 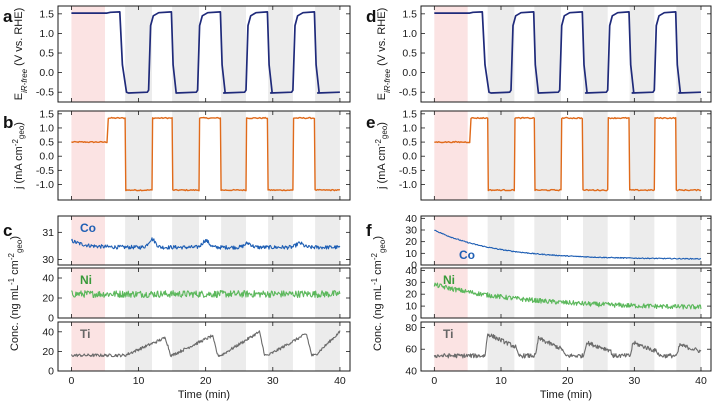 What do you see at coordinates (204, 395) in the screenshot?
I see `x-axis-label: Time (min)` at bounding box center [204, 395].